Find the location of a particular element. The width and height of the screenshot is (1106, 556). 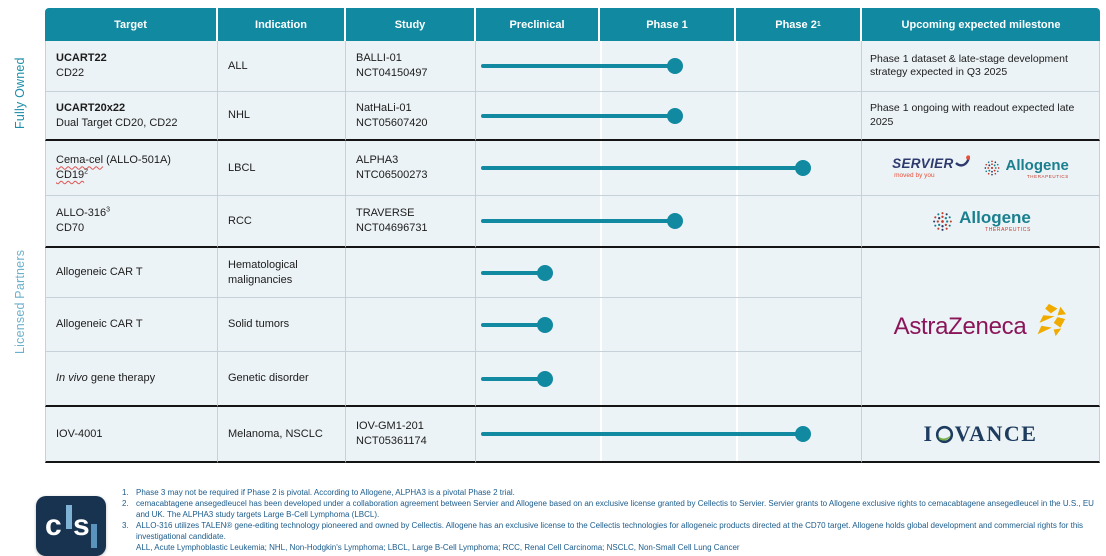

target-cell-ucart20x22: UCART20x22 Dual Target CD20, CD22 is located at coordinates (131, 116).